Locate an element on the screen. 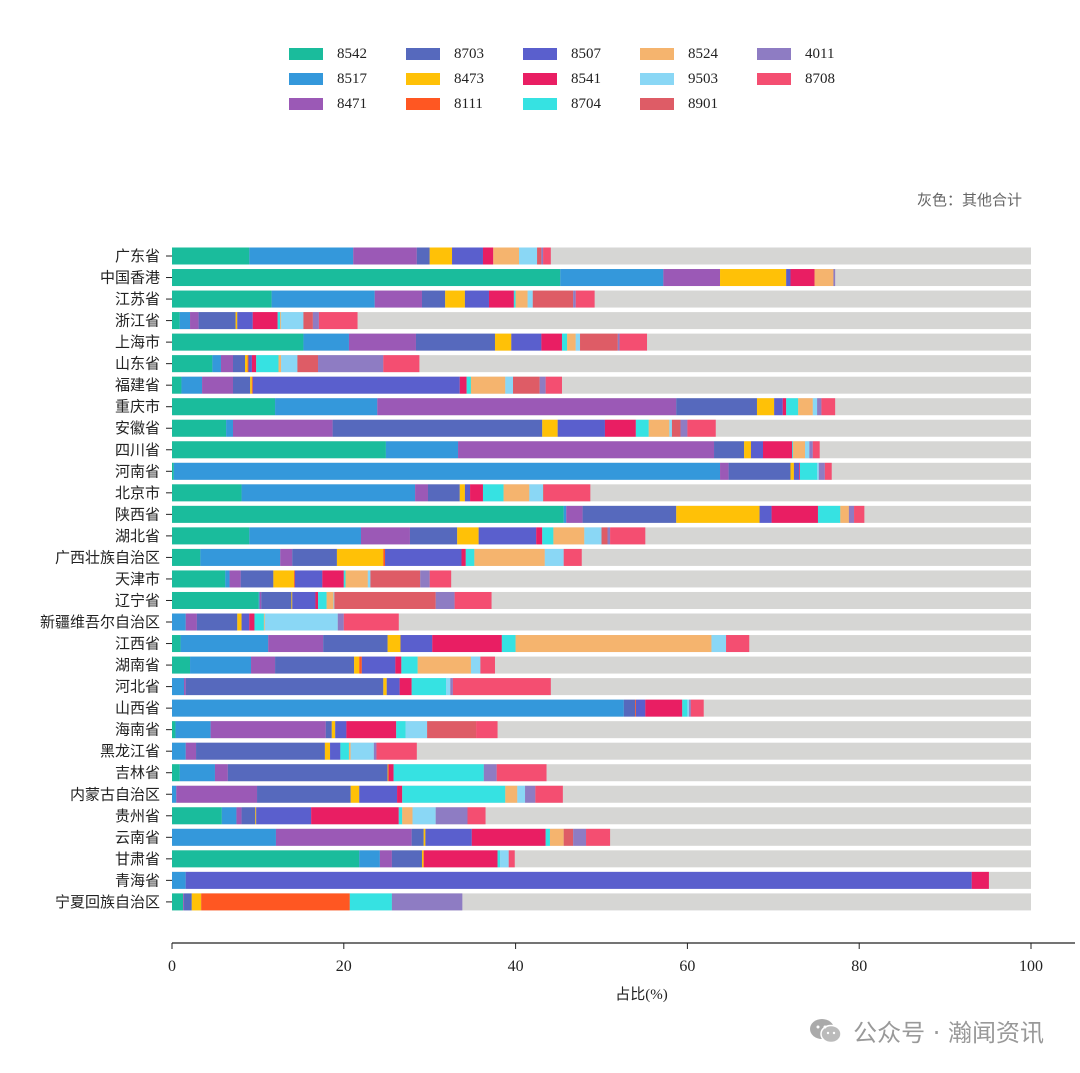 The width and height of the screenshot is (1080, 1073). legend-item: 8471 is located at coordinates (347, 104).